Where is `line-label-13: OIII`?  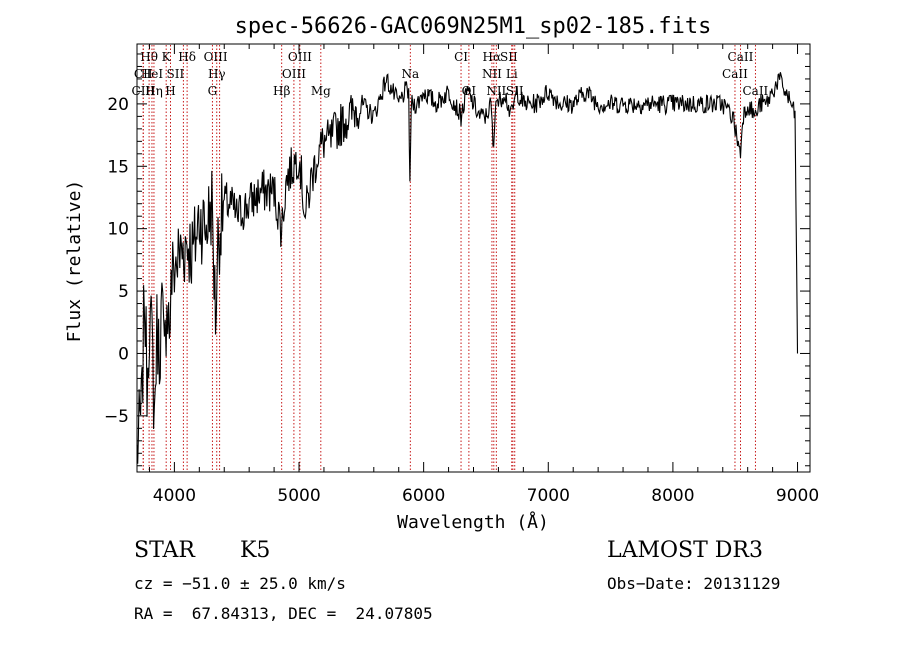 line-label-13: OIII is located at coordinates (300, 57).